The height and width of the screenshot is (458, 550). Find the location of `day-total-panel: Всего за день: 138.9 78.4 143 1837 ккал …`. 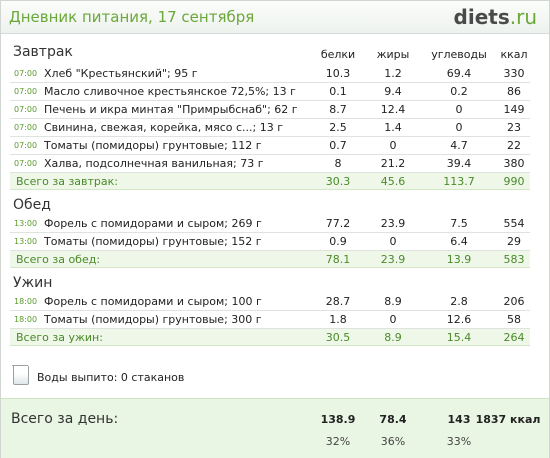

day-total-panel: Всего за день: 138.9 78.4 143 1837 ккал … is located at coordinates (275, 428).